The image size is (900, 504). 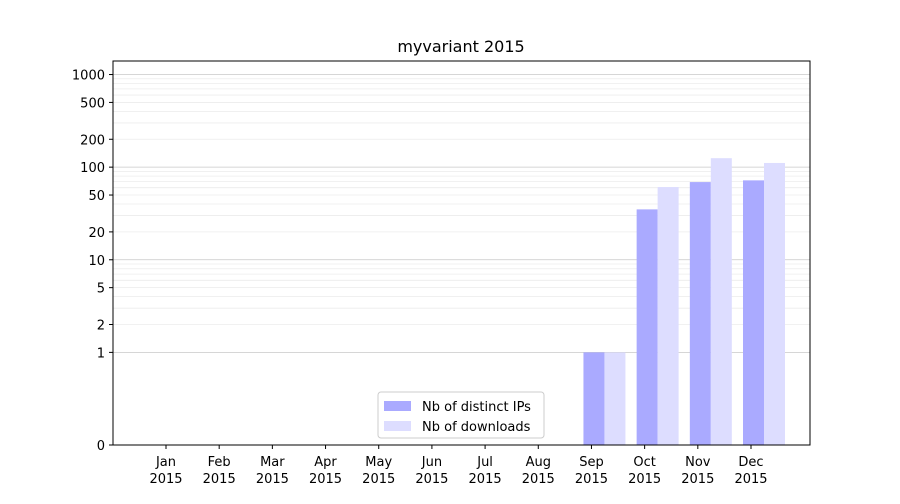 I want to click on chart-title: myvariant 2015, so click(x=460, y=46).